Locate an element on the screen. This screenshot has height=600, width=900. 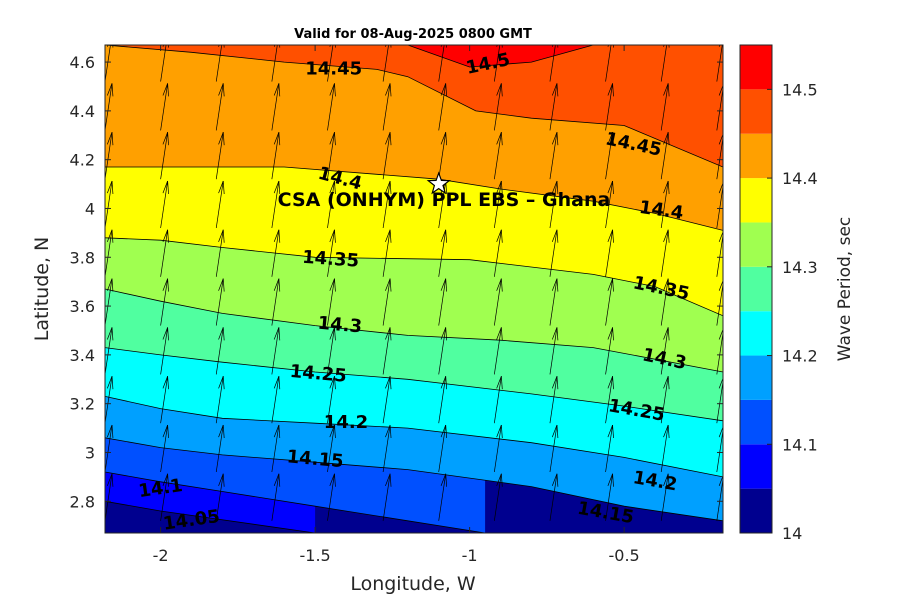
y-tick-label: 4.2 is located at coordinates (82, 160).